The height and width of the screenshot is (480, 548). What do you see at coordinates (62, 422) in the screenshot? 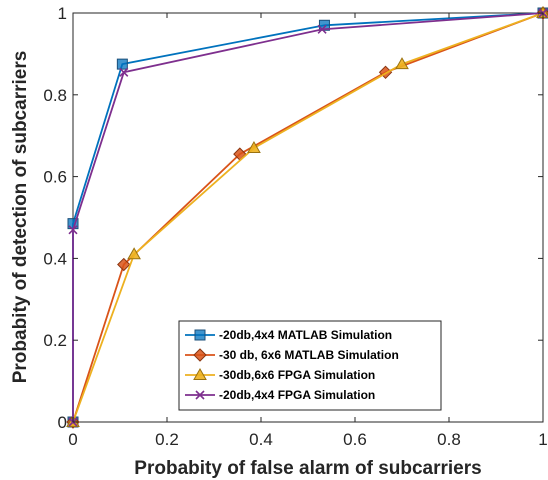
I see `y-tick-label: 0` at bounding box center [62, 422].